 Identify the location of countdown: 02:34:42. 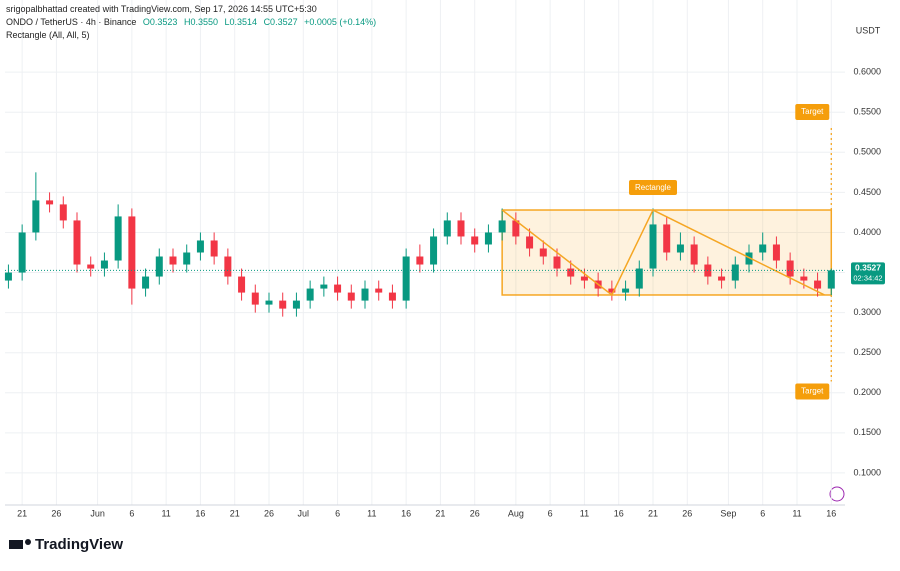
(867, 277).